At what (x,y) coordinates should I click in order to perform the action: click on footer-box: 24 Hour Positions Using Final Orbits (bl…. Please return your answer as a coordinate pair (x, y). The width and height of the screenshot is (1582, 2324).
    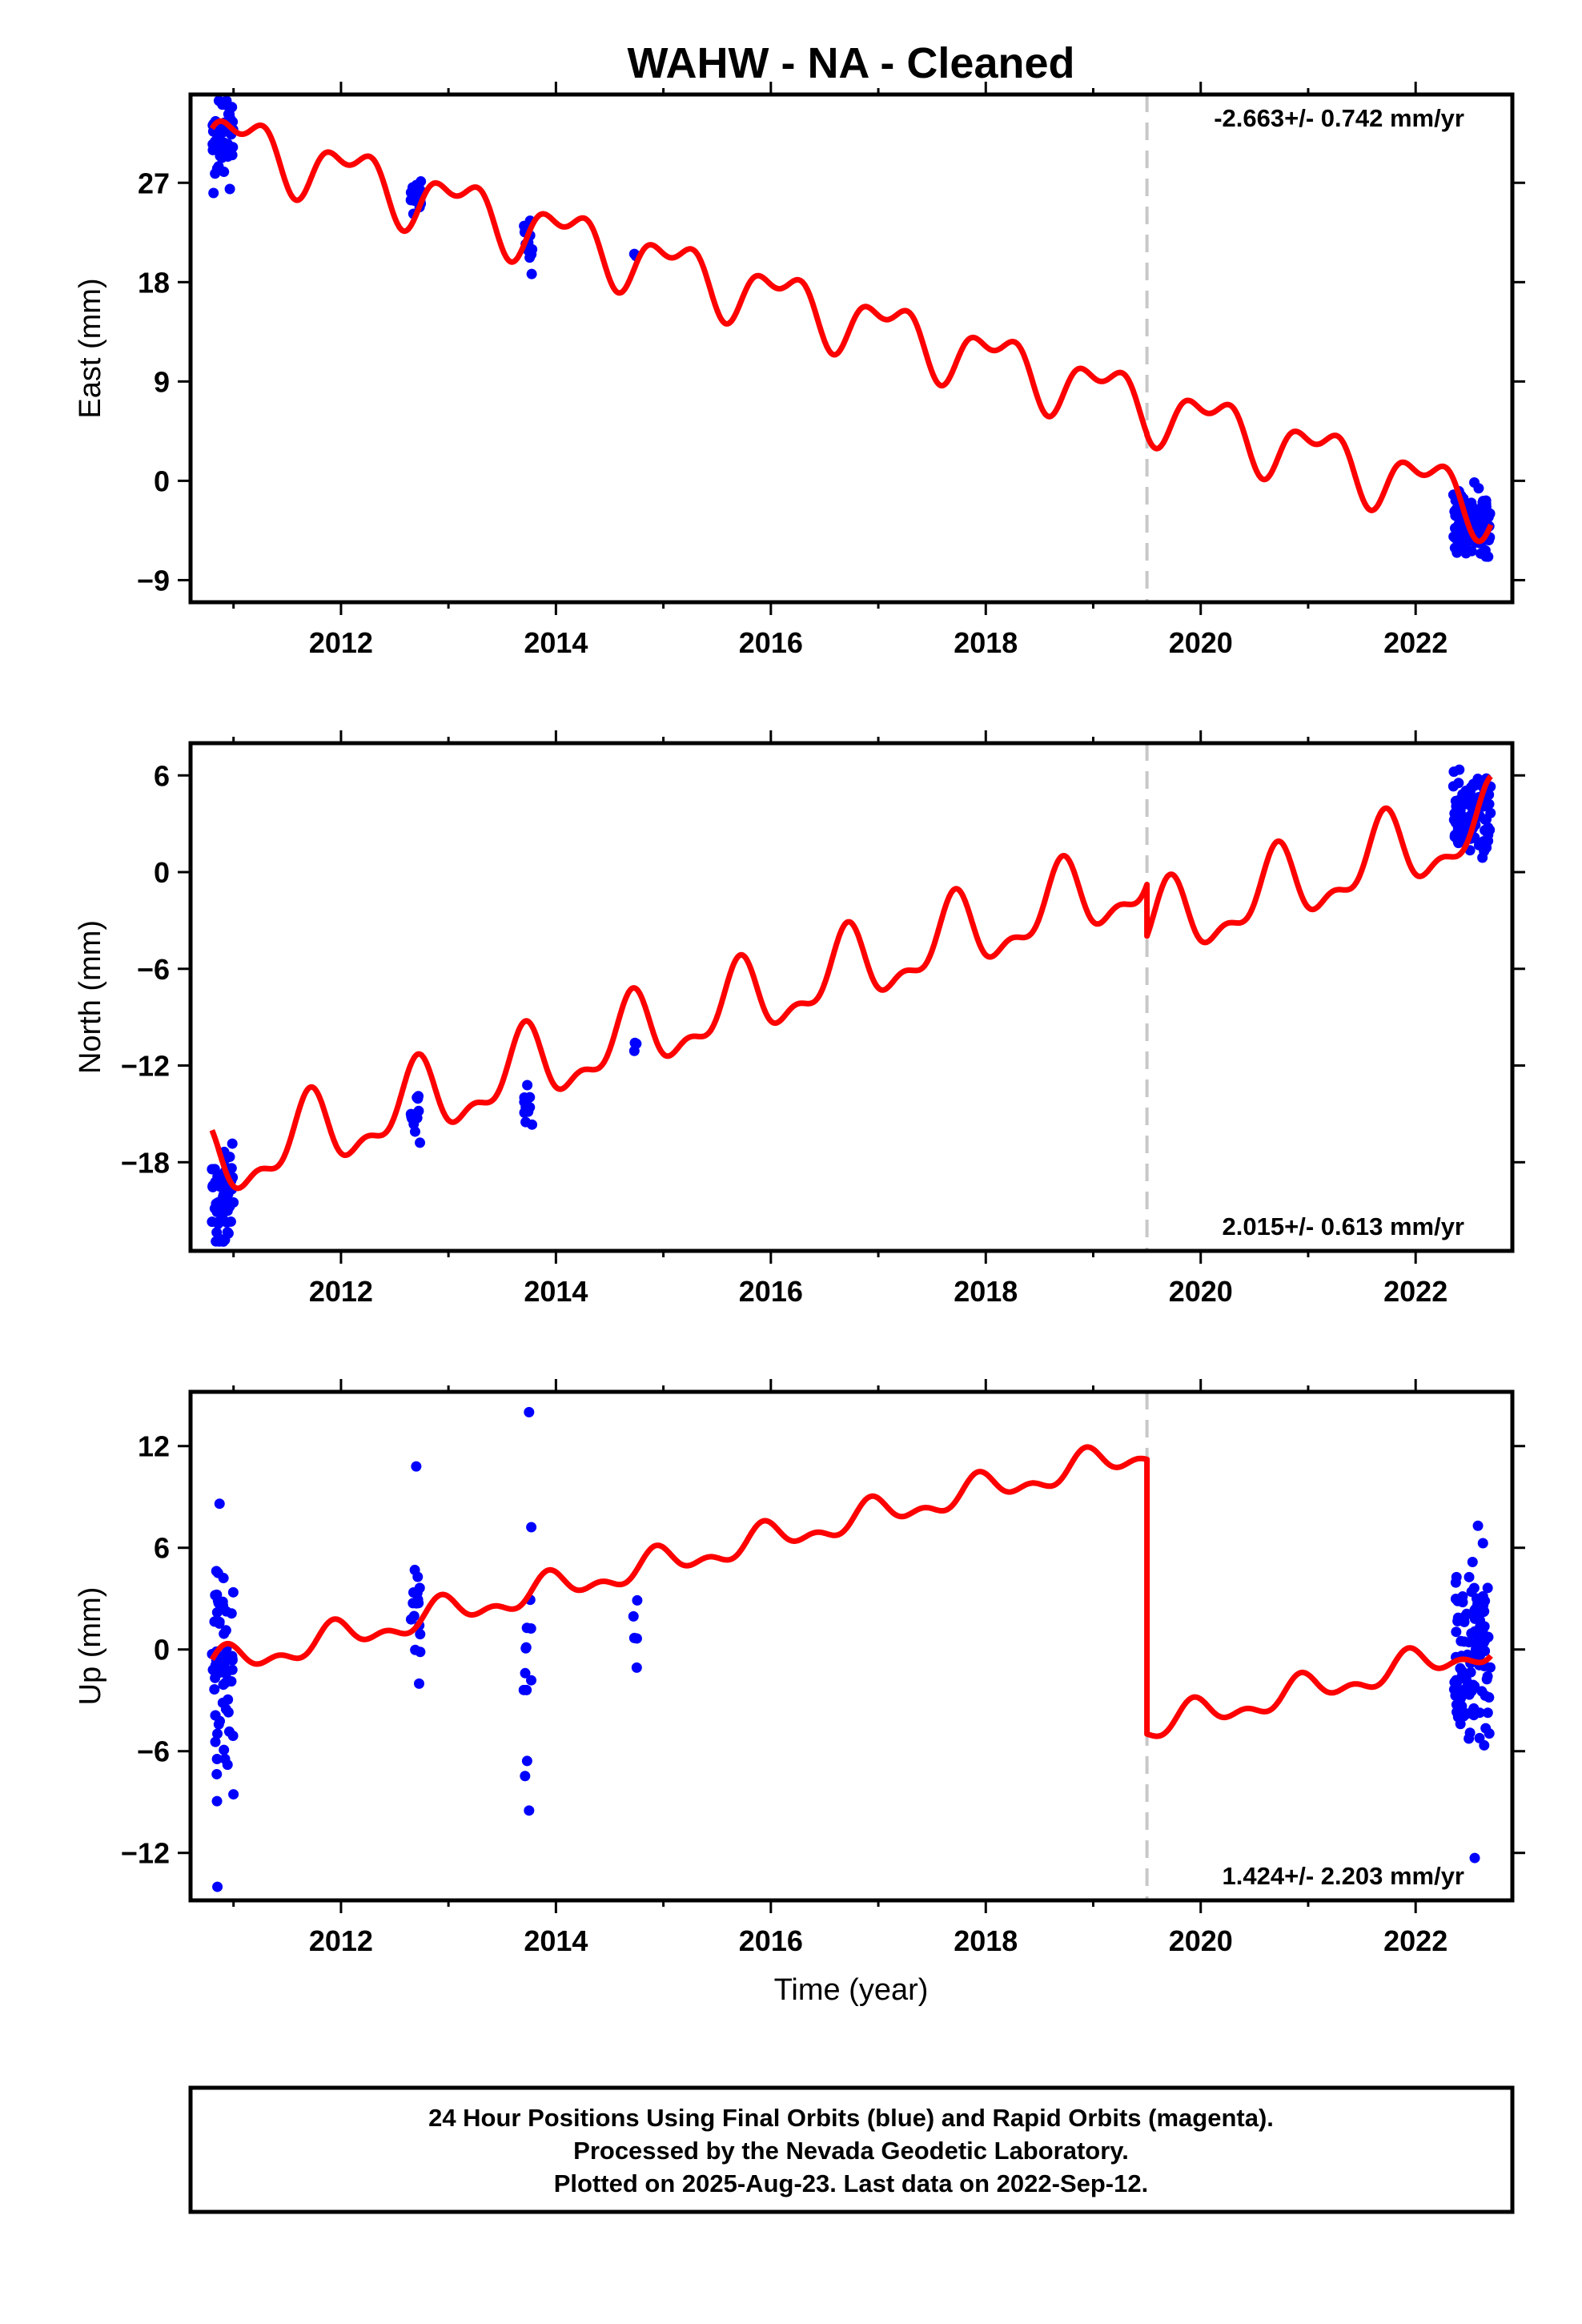
    Looking at the image, I should click on (851, 2150).